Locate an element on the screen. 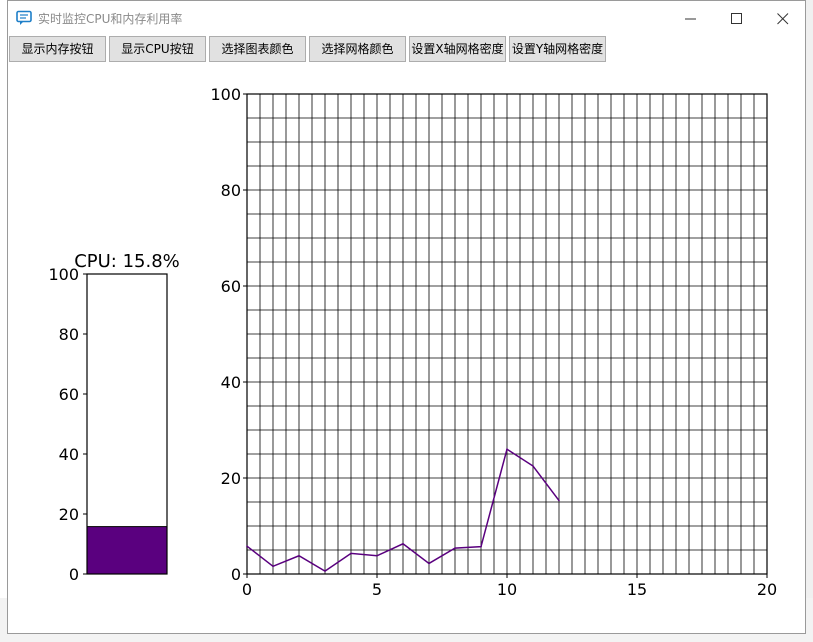 The height and width of the screenshot is (642, 813). cpu-gauge-tick-label: 60 is located at coordinates (69, 394).